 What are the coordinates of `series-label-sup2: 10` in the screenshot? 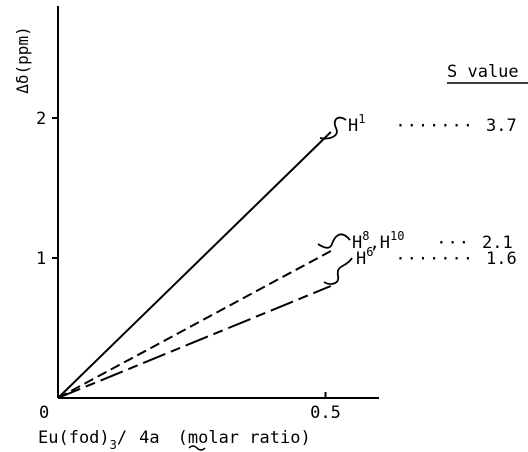 It's located at (397, 236).